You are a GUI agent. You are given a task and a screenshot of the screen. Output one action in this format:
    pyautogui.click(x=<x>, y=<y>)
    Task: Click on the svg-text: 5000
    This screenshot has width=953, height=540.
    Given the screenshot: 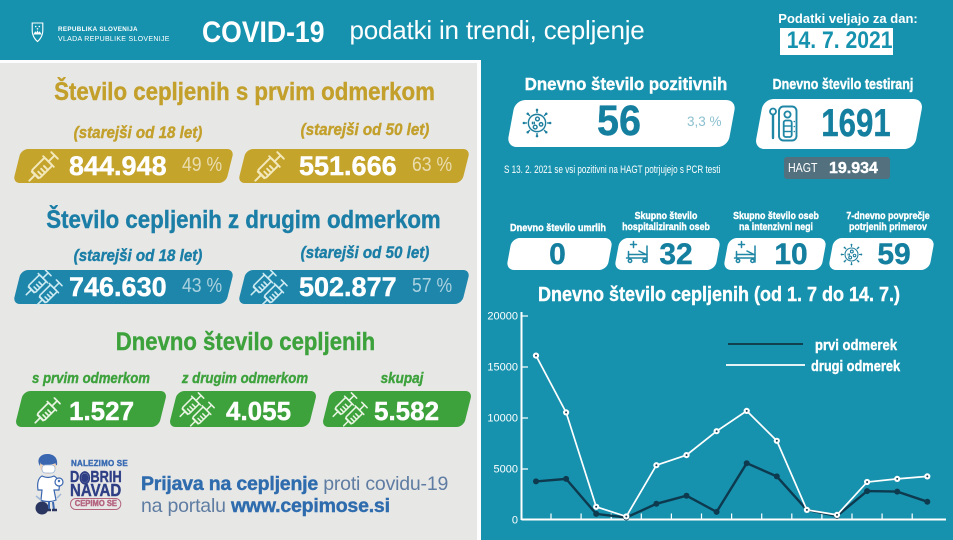 What is the action you would take?
    pyautogui.click(x=506, y=470)
    